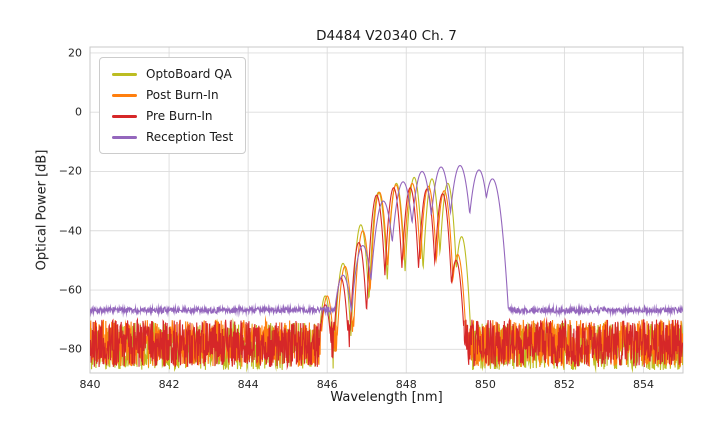  I want to click on legend-item: Pre Burn-In, so click(172, 116).